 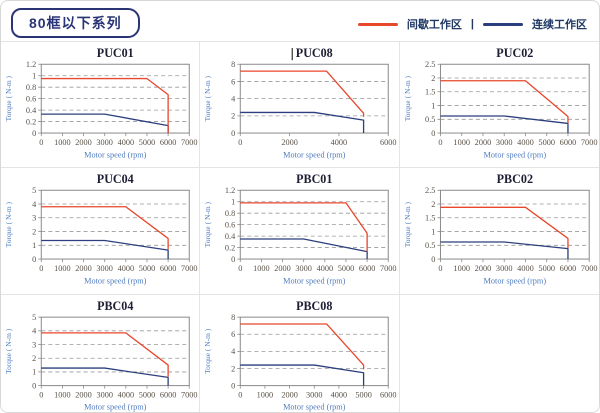 I want to click on legend-swatch-continuous, so click(x=503, y=24).